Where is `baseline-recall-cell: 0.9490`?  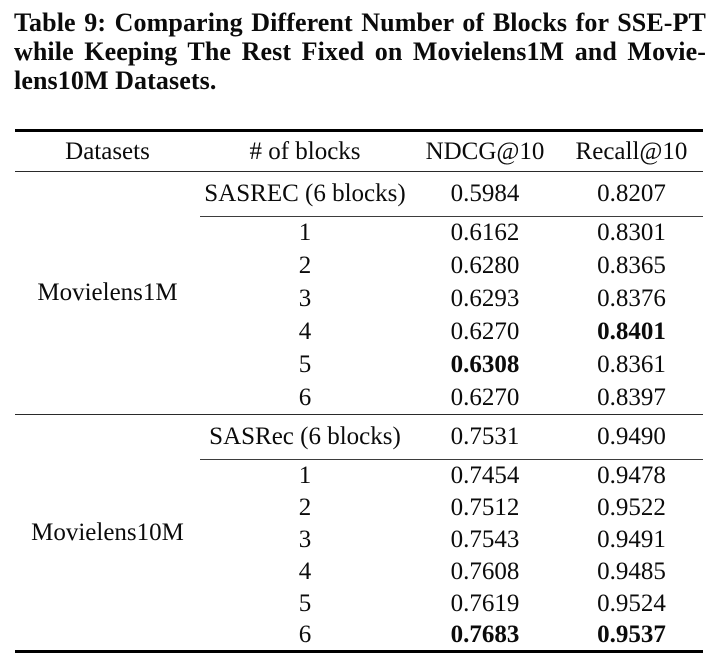 baseline-recall-cell: 0.9490 is located at coordinates (631, 437).